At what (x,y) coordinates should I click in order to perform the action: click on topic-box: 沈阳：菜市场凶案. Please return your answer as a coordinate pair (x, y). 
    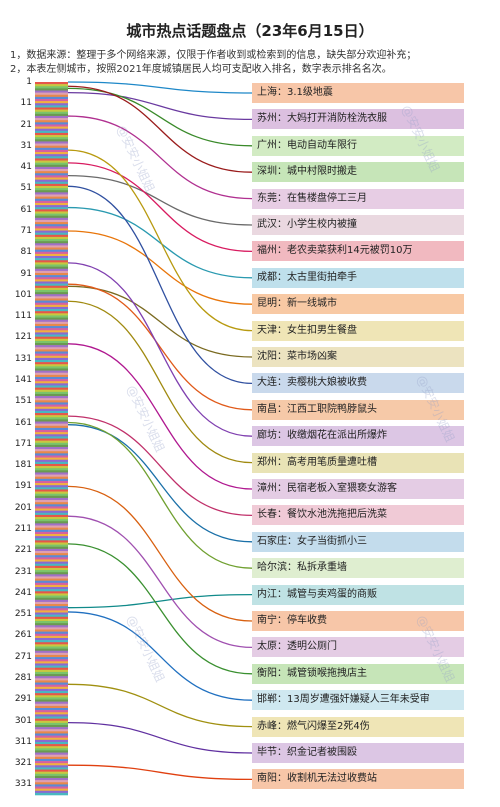
    Looking at the image, I should click on (358, 357).